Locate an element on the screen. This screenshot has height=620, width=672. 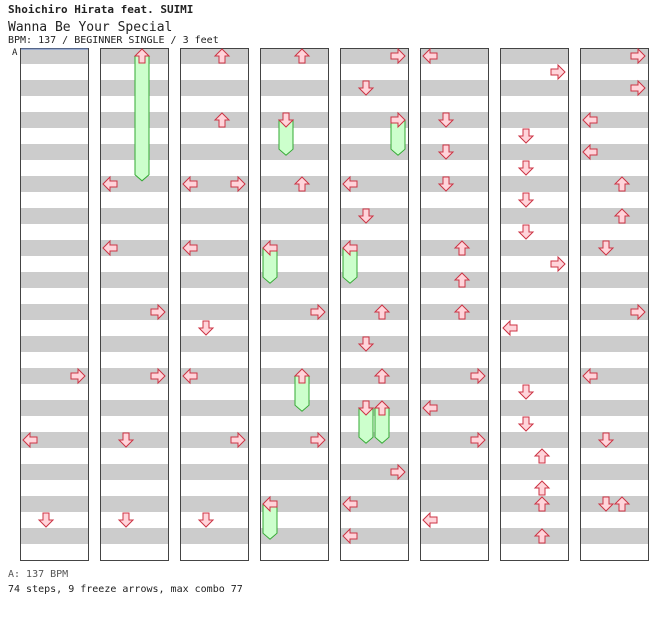
song-title: Wanna Be Your Special is located at coordinates (90, 27).